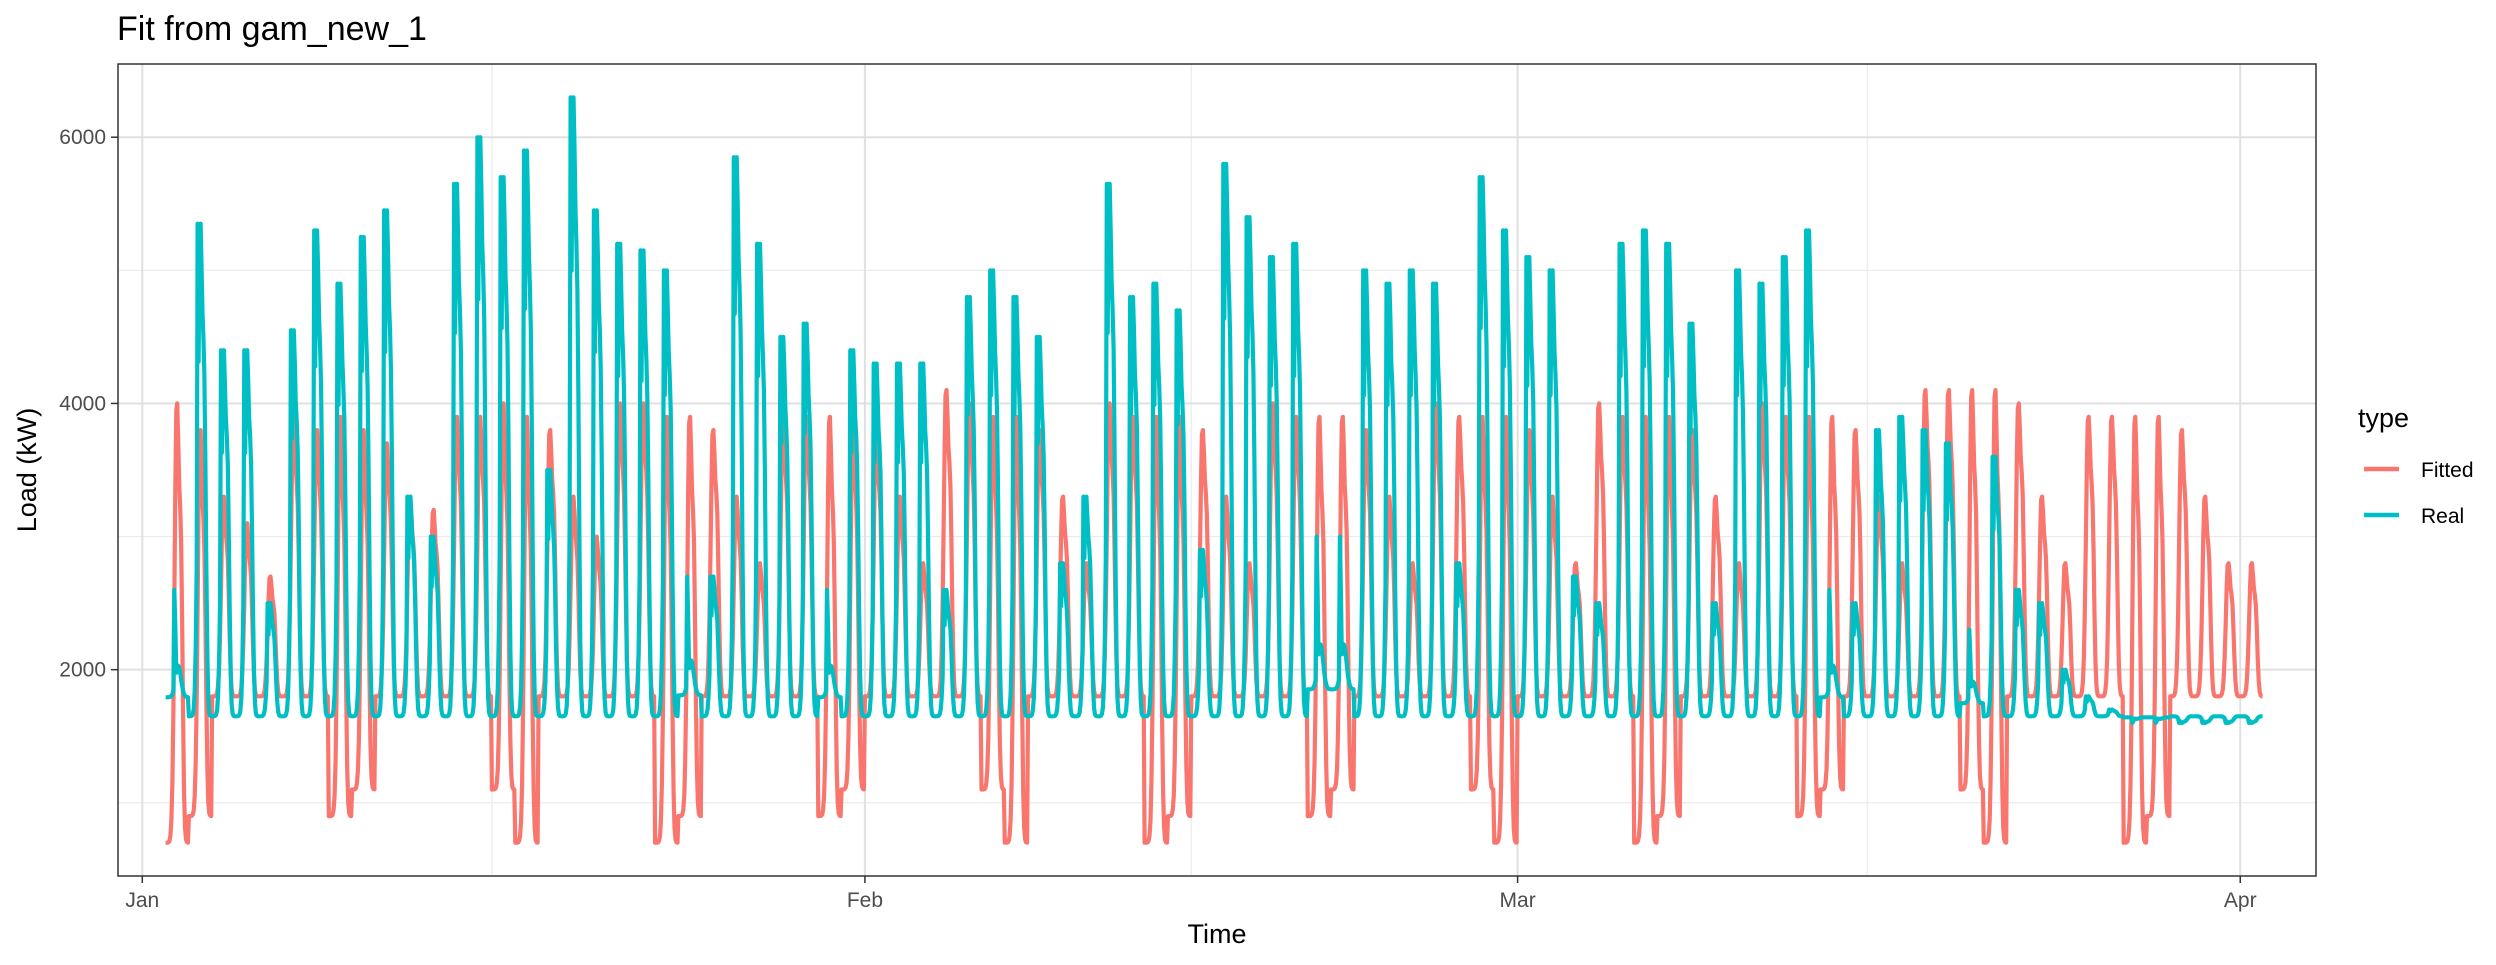 Image resolution: width=2496 pixels, height=965 pixels. I want to click on x-tick-label: Apr, so click(2240, 900).